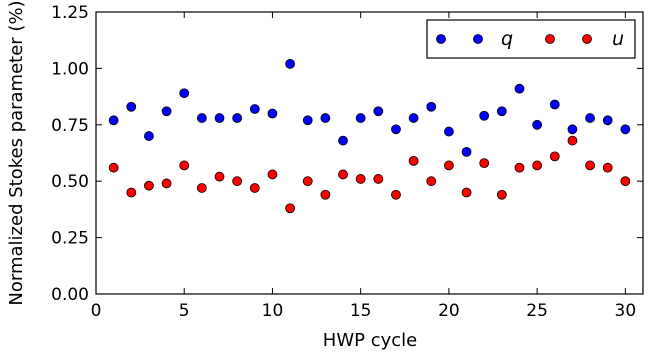  Describe the element at coordinates (507, 39) in the screenshot. I see `legend-label-q: q` at that location.